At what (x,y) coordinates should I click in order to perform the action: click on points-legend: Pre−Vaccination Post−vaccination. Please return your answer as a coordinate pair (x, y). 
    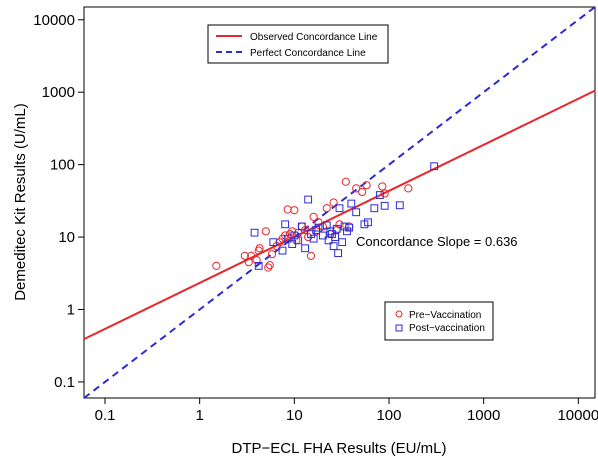
    Looking at the image, I should click on (439, 321).